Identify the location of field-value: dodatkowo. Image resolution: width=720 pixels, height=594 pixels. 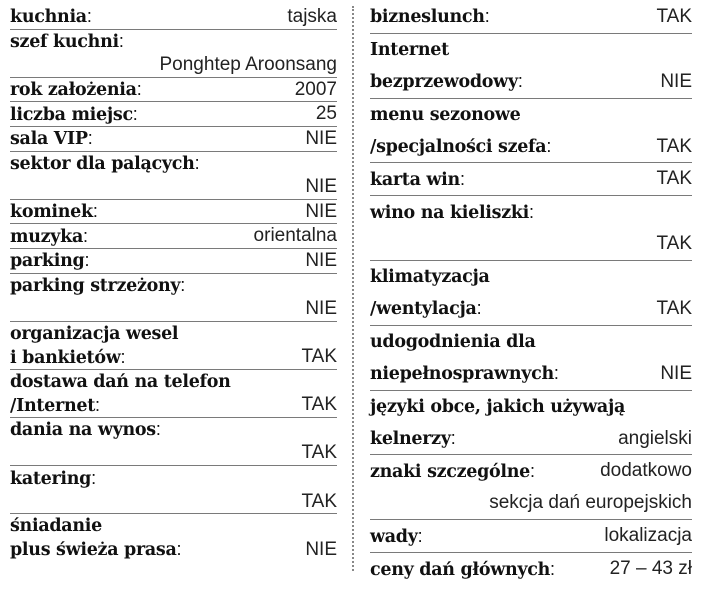
(646, 471).